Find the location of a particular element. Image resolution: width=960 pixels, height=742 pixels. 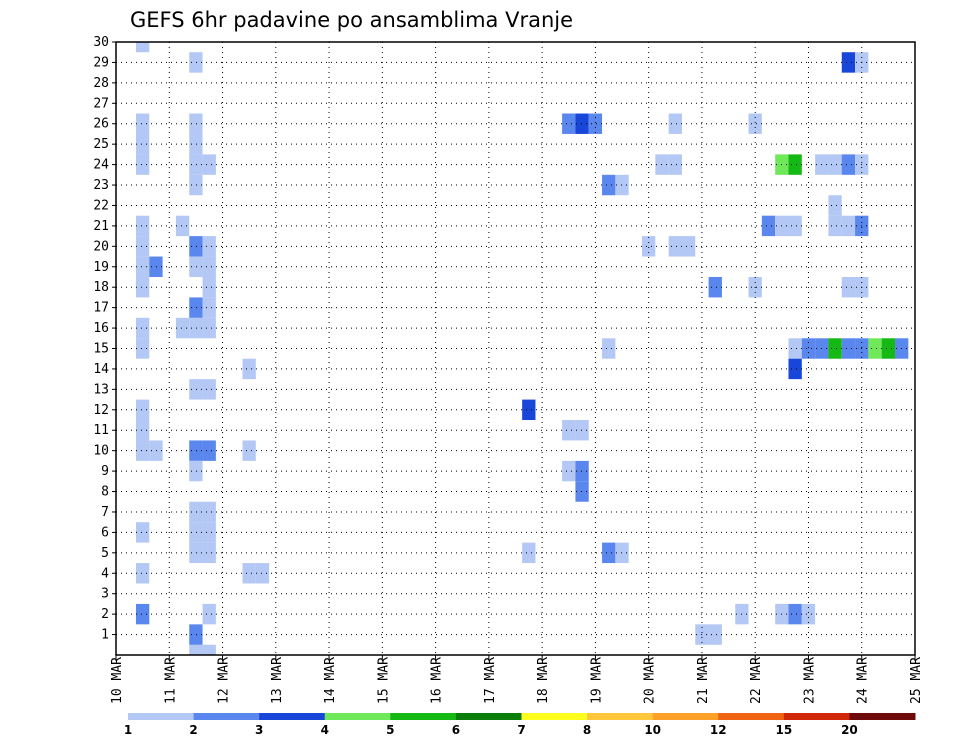

y-tick-label: 27 is located at coordinates (101, 103).